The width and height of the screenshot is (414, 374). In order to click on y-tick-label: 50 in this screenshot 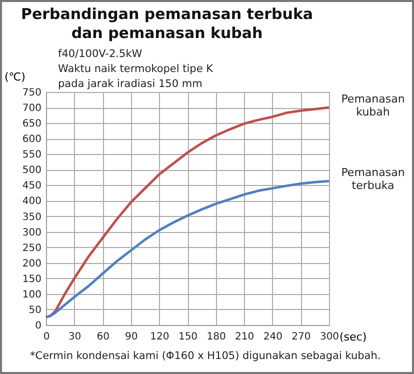, I will do `click(35, 310)`.